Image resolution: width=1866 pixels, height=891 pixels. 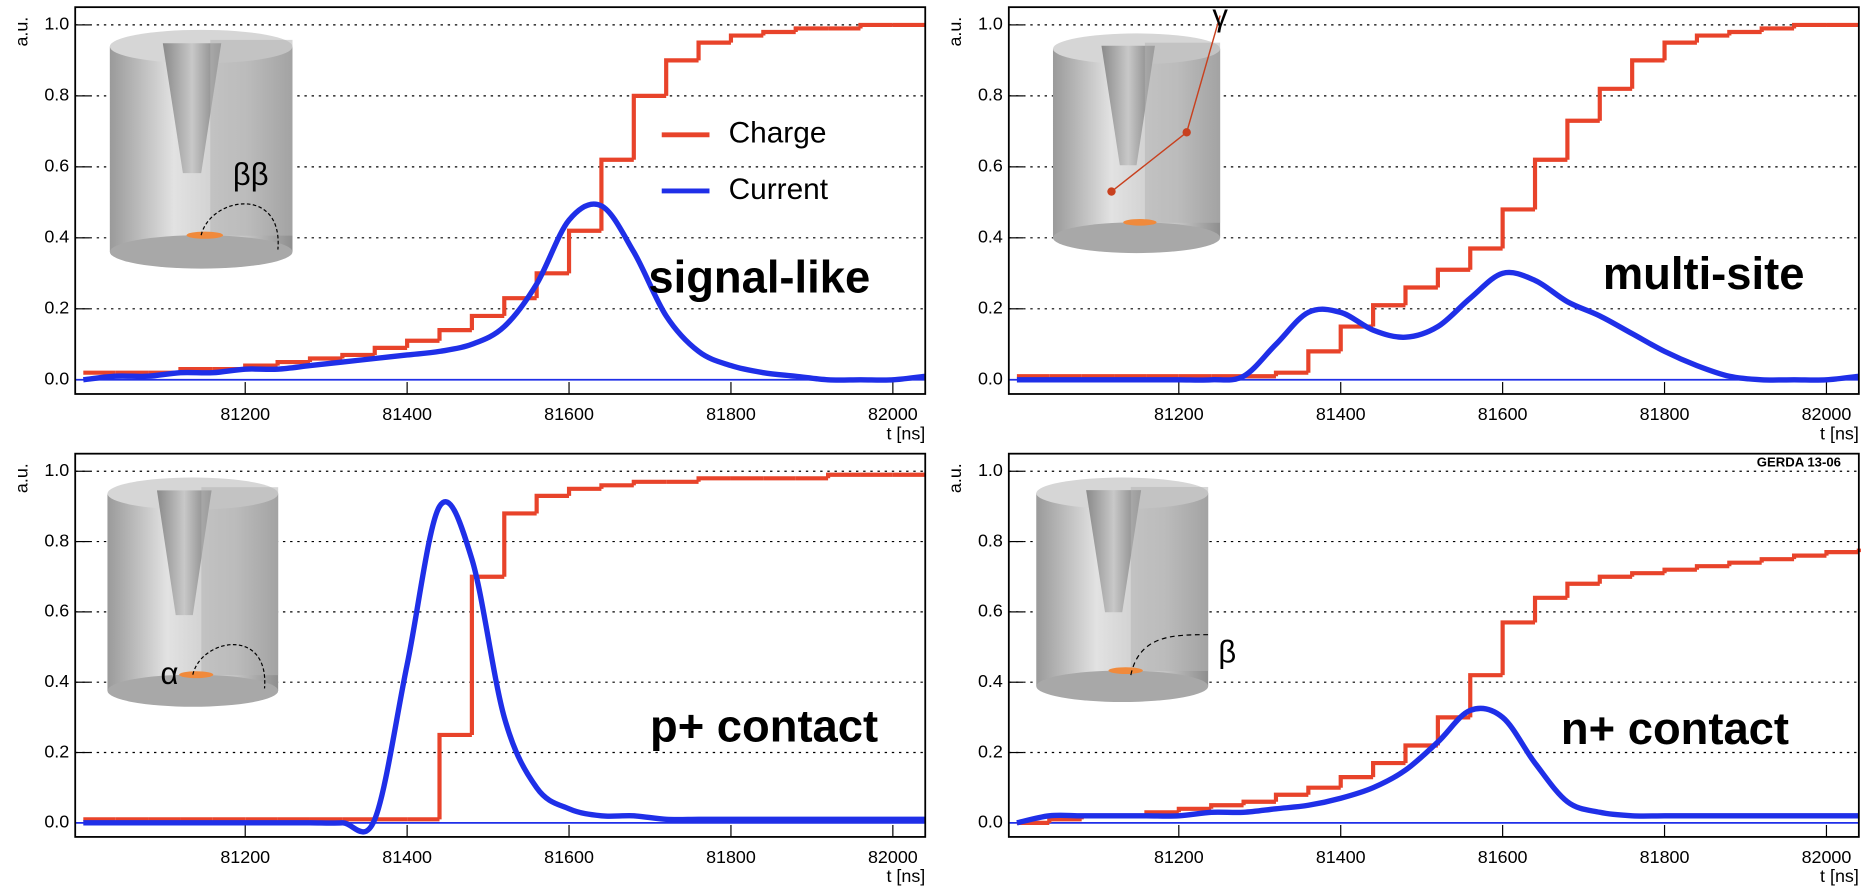 I want to click on panel-annotation: multi-site, so click(x=1704, y=273).